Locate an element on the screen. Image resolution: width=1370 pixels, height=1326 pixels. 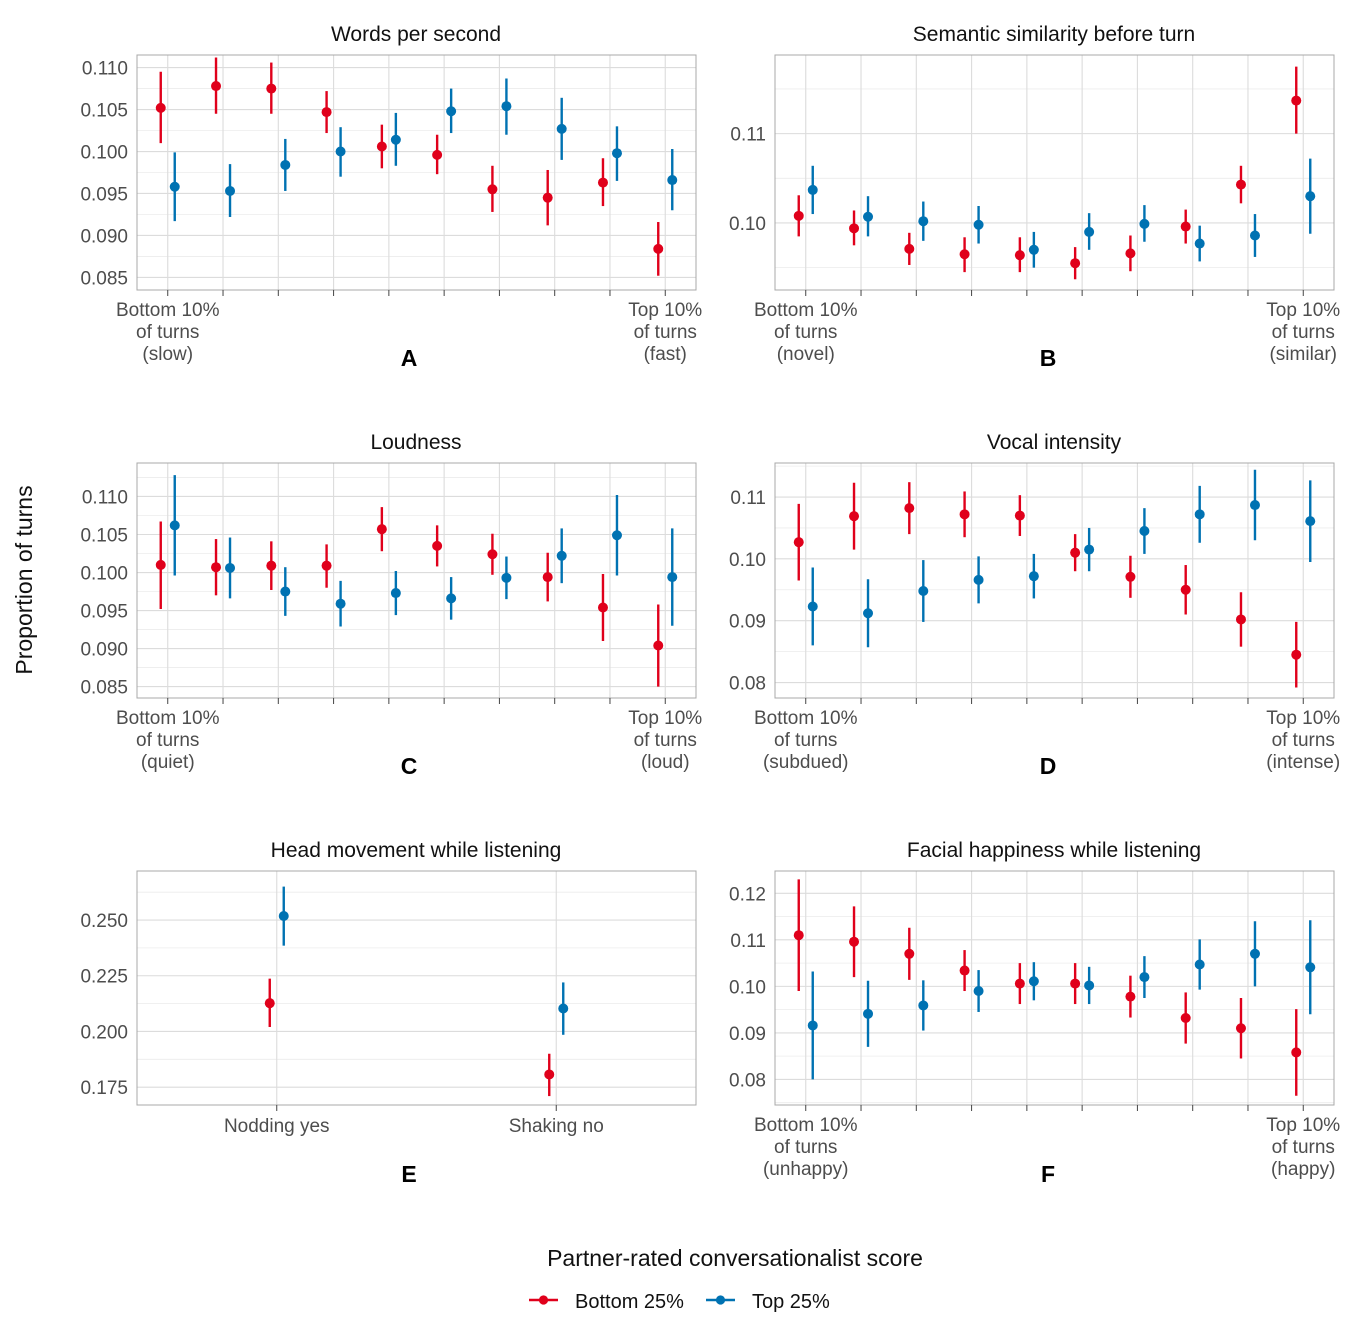
legend-key-top-dot is located at coordinates (720, 1300).